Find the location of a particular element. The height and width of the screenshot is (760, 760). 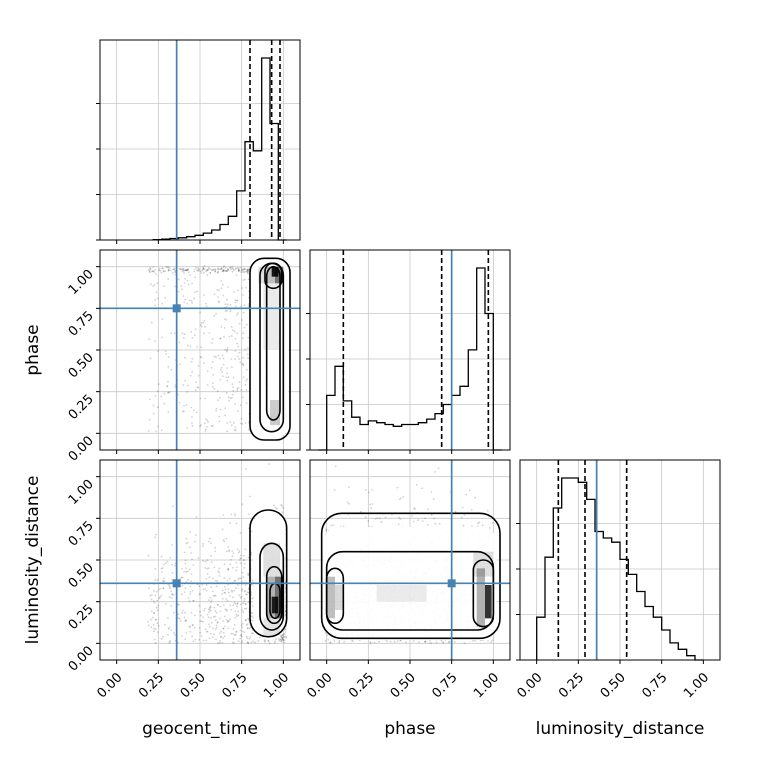

tick-label-luminosity-distance-y-2: 0.50 is located at coordinates (81, 575).